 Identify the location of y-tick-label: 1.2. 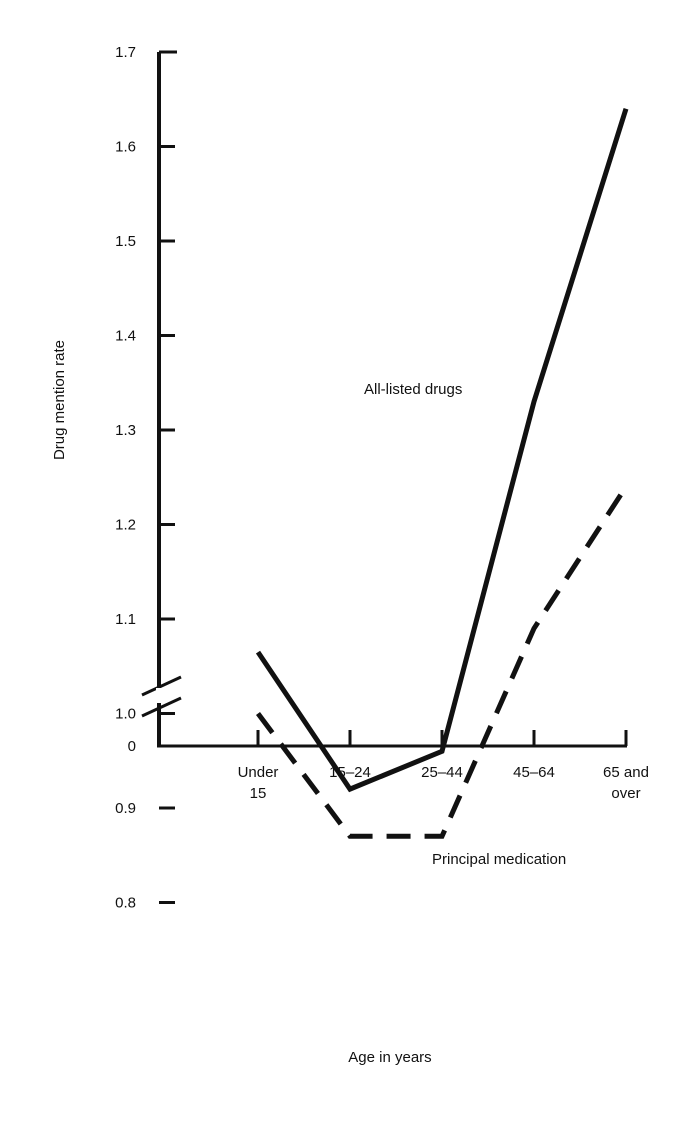
(125, 525).